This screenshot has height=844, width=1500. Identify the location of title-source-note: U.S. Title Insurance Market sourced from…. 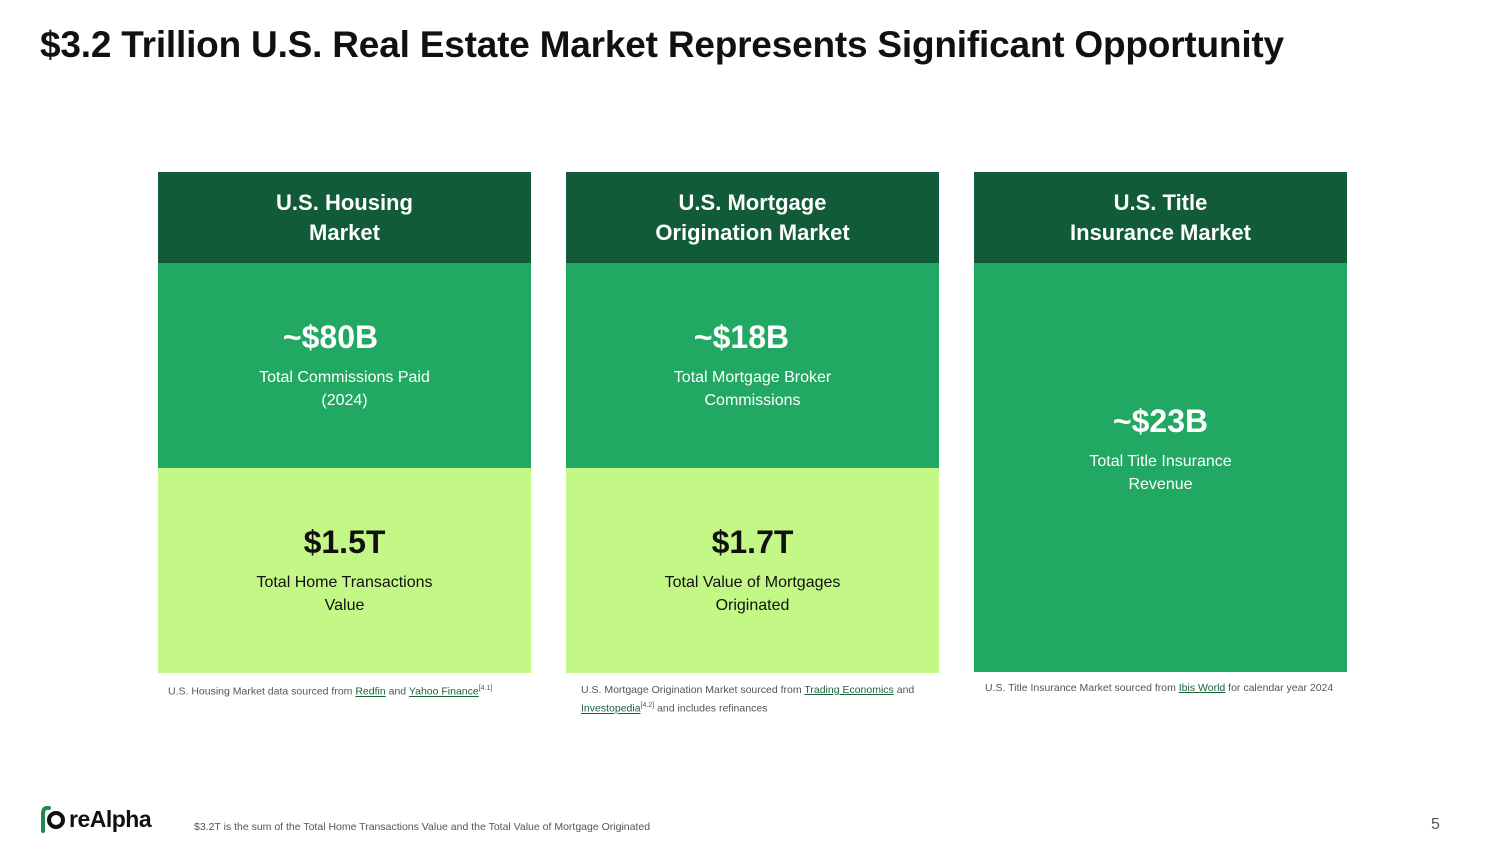
(1162, 688).